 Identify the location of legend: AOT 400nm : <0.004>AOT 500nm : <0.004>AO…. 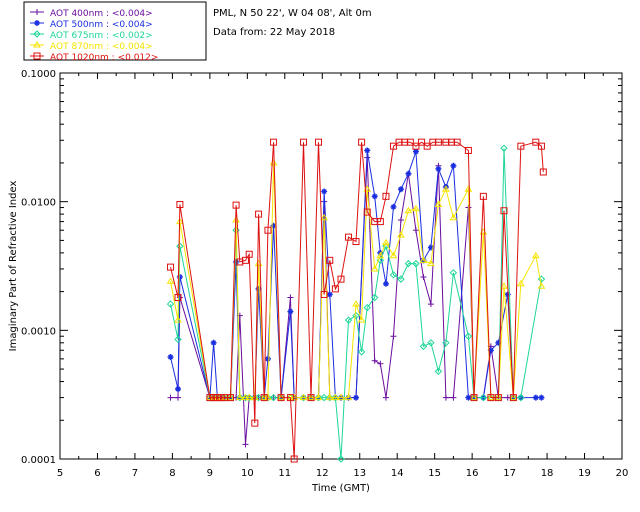
(115, 32).